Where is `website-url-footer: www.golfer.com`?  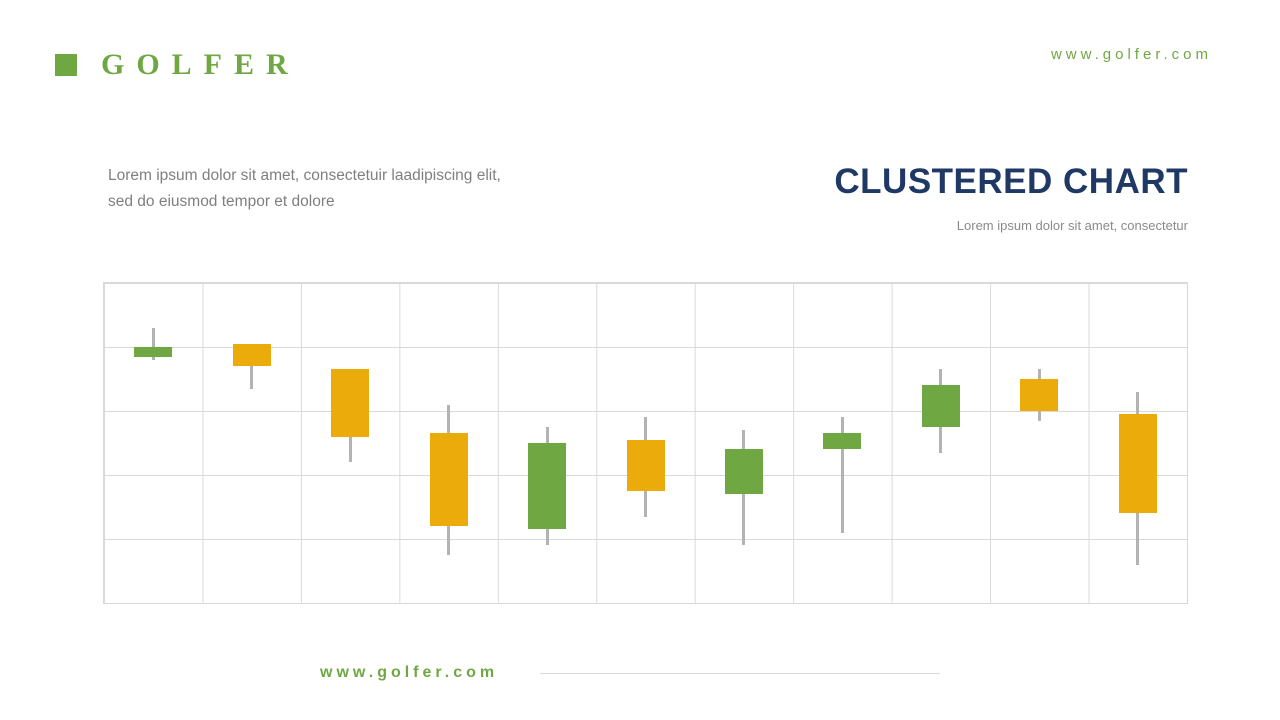 website-url-footer: www.golfer.com is located at coordinates (409, 672).